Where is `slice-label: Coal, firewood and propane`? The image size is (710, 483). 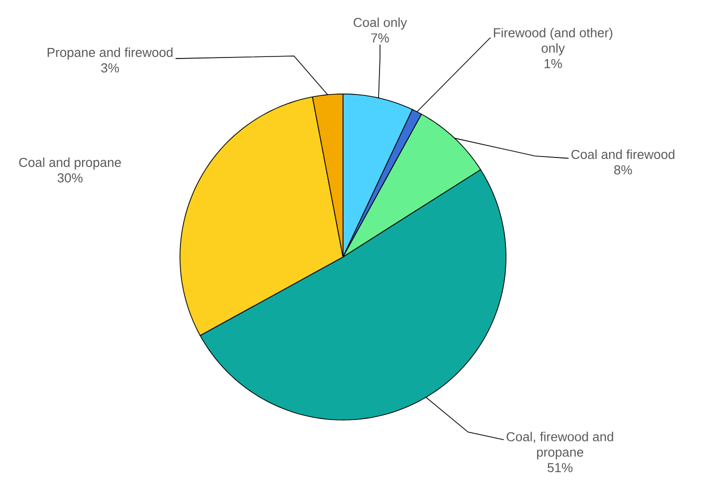 slice-label: Coal, firewood and propane is located at coordinates (560, 446).